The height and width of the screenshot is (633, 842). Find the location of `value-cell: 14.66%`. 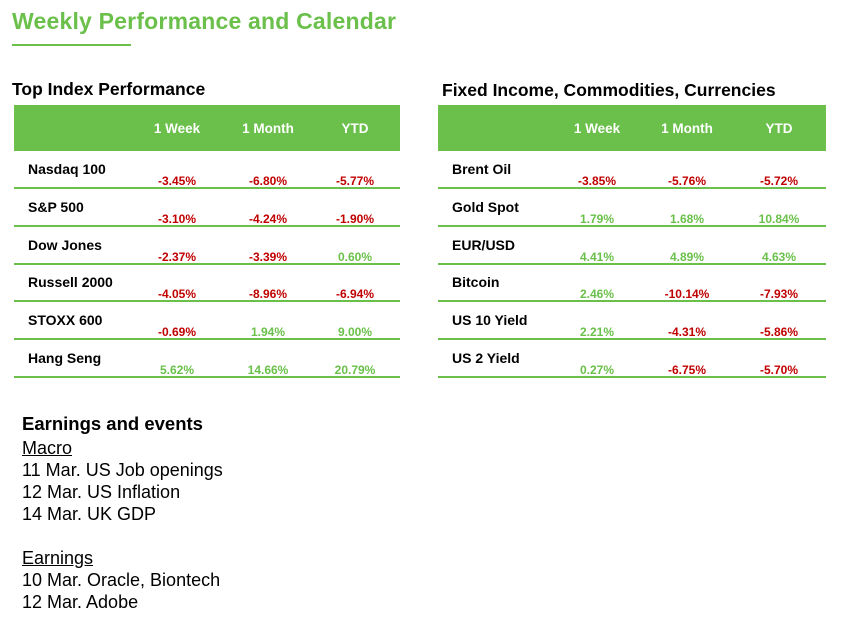

value-cell: 14.66% is located at coordinates (268, 370).